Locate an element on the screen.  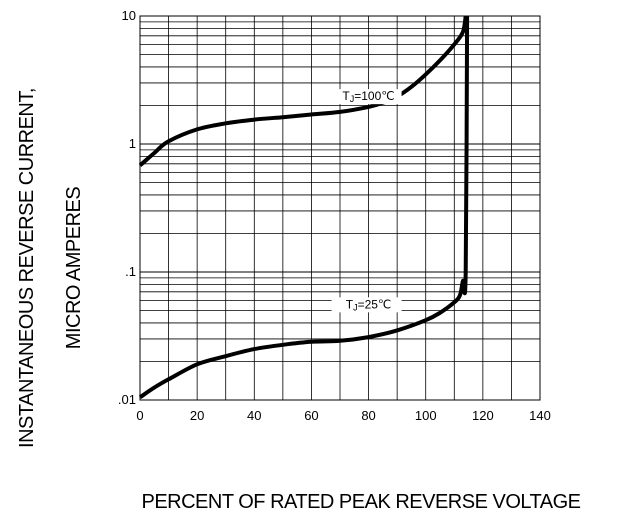
x-tick-label: 20 is located at coordinates (197, 415).